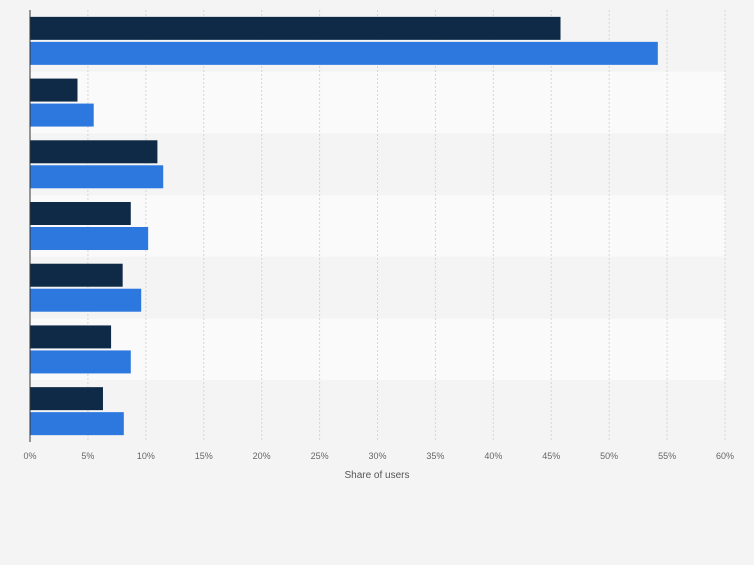 This screenshot has width=754, height=565. I want to click on bar-series2-row1, so click(344, 53).